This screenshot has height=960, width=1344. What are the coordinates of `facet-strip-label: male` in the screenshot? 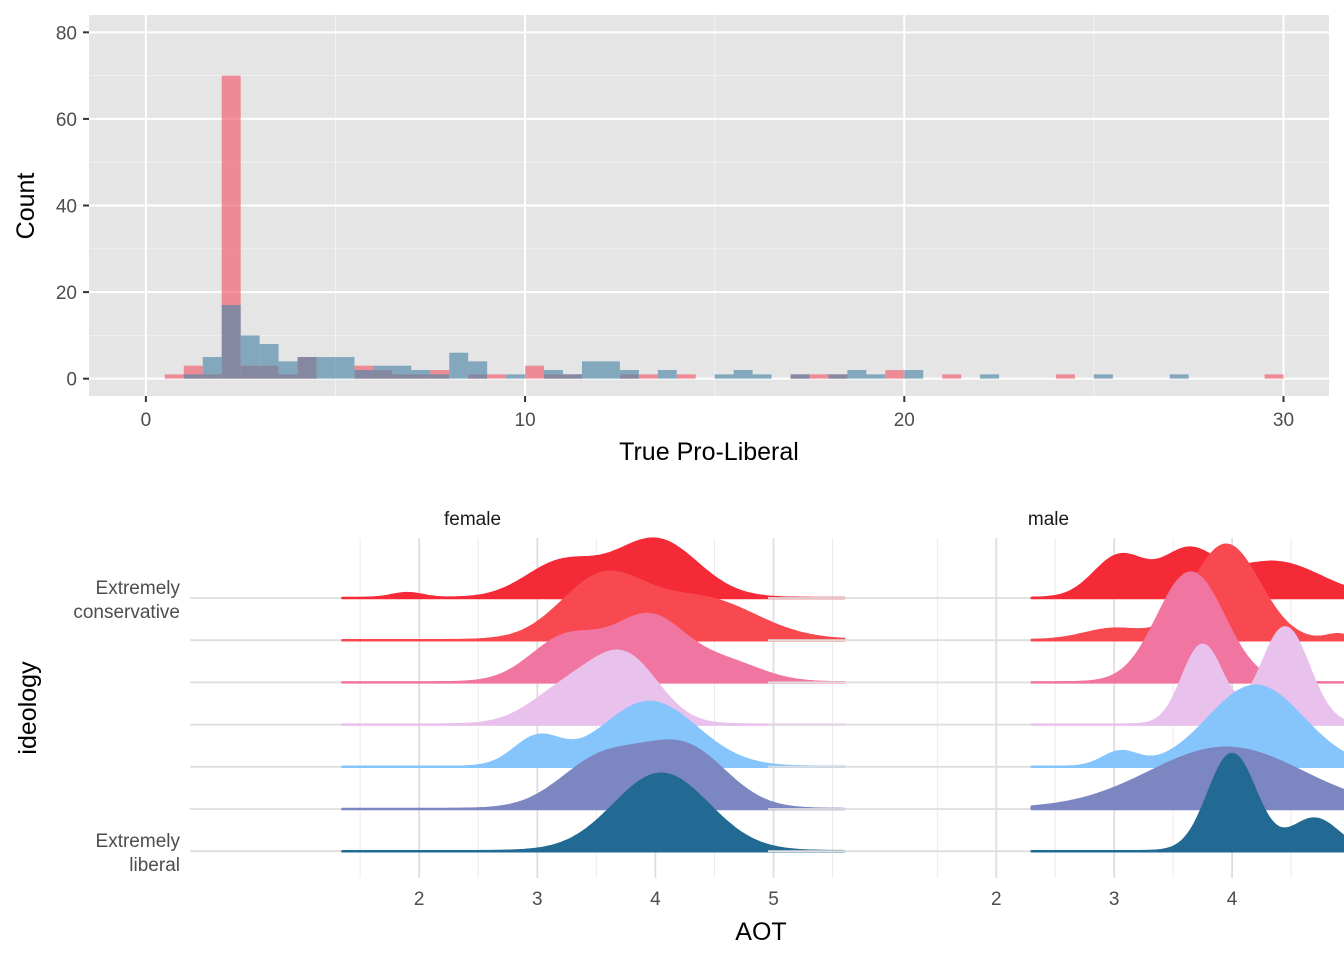 It's located at (1048, 519).